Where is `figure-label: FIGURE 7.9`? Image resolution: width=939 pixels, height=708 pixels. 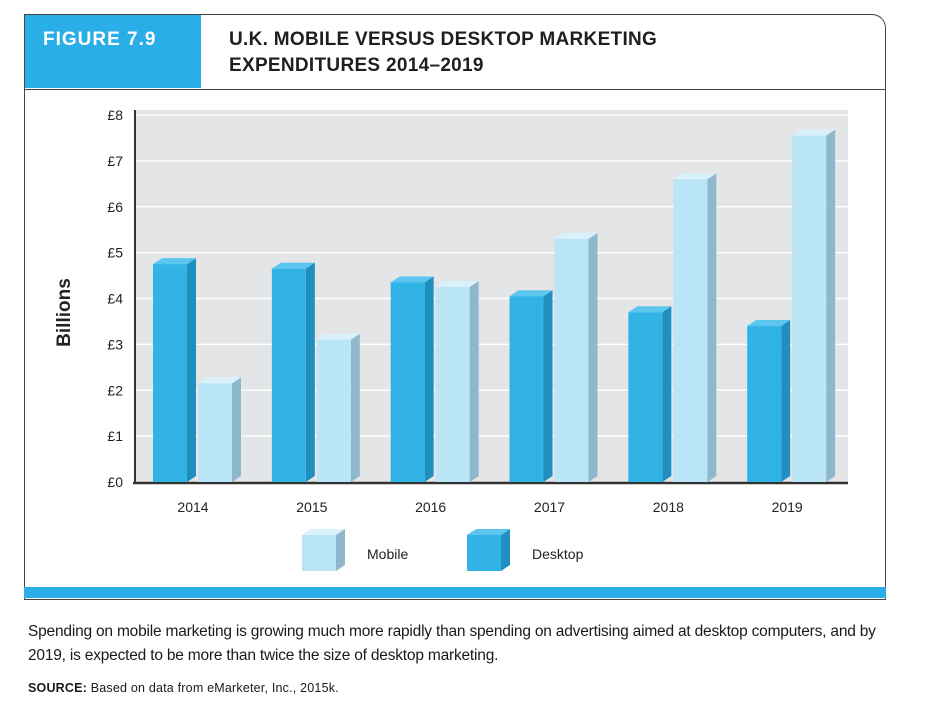
figure-label: FIGURE 7.9 is located at coordinates (113, 51).